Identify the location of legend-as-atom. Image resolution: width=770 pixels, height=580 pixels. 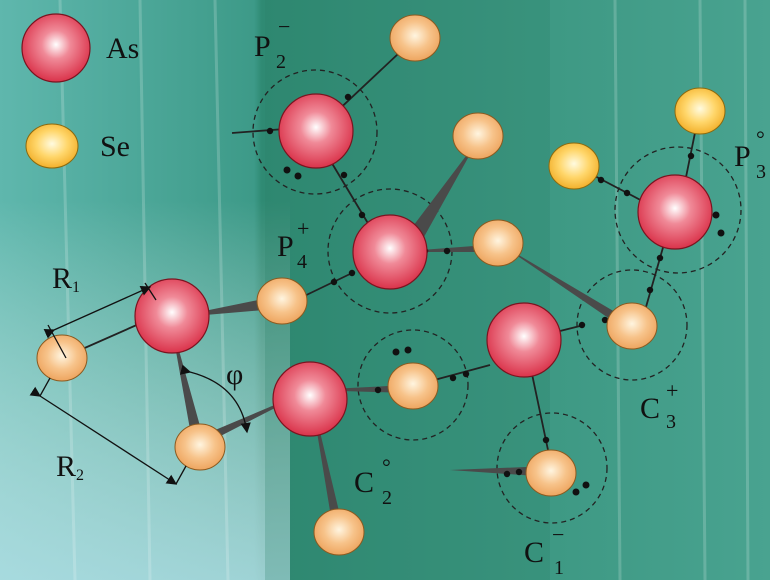
(56, 48).